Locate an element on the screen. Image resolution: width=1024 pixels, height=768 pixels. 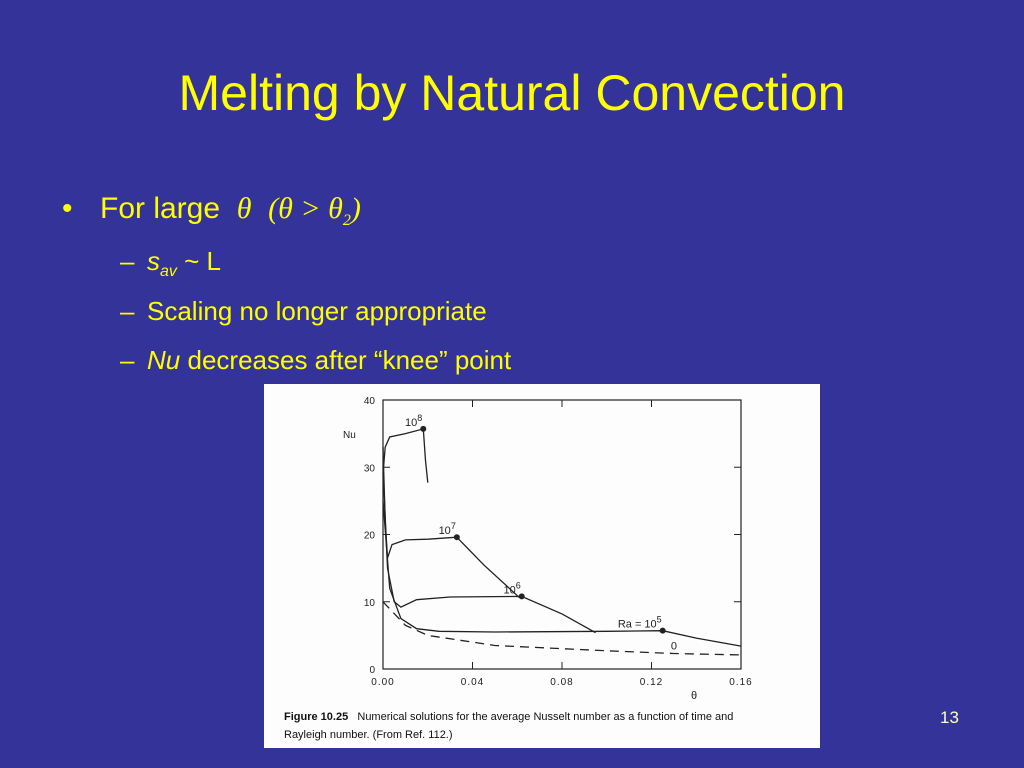
x-tick-label: 0.00 is located at coordinates (382, 682).